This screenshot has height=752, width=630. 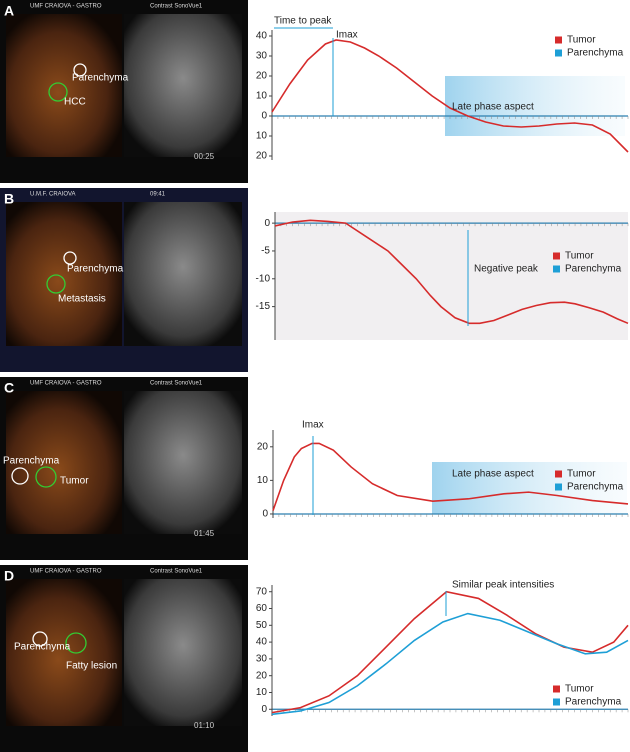 I want to click on late-phase-box, so click(x=529, y=488).